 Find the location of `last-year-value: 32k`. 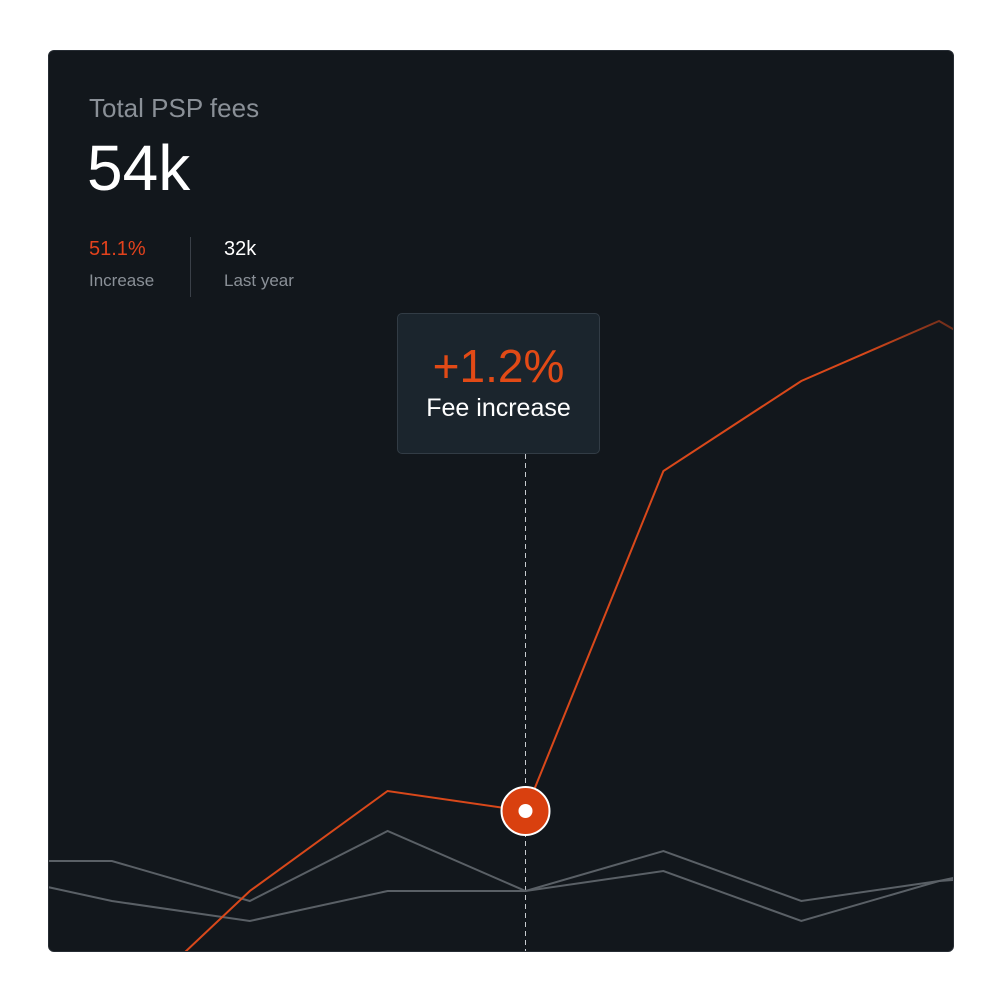

last-year-value: 32k is located at coordinates (240, 249).